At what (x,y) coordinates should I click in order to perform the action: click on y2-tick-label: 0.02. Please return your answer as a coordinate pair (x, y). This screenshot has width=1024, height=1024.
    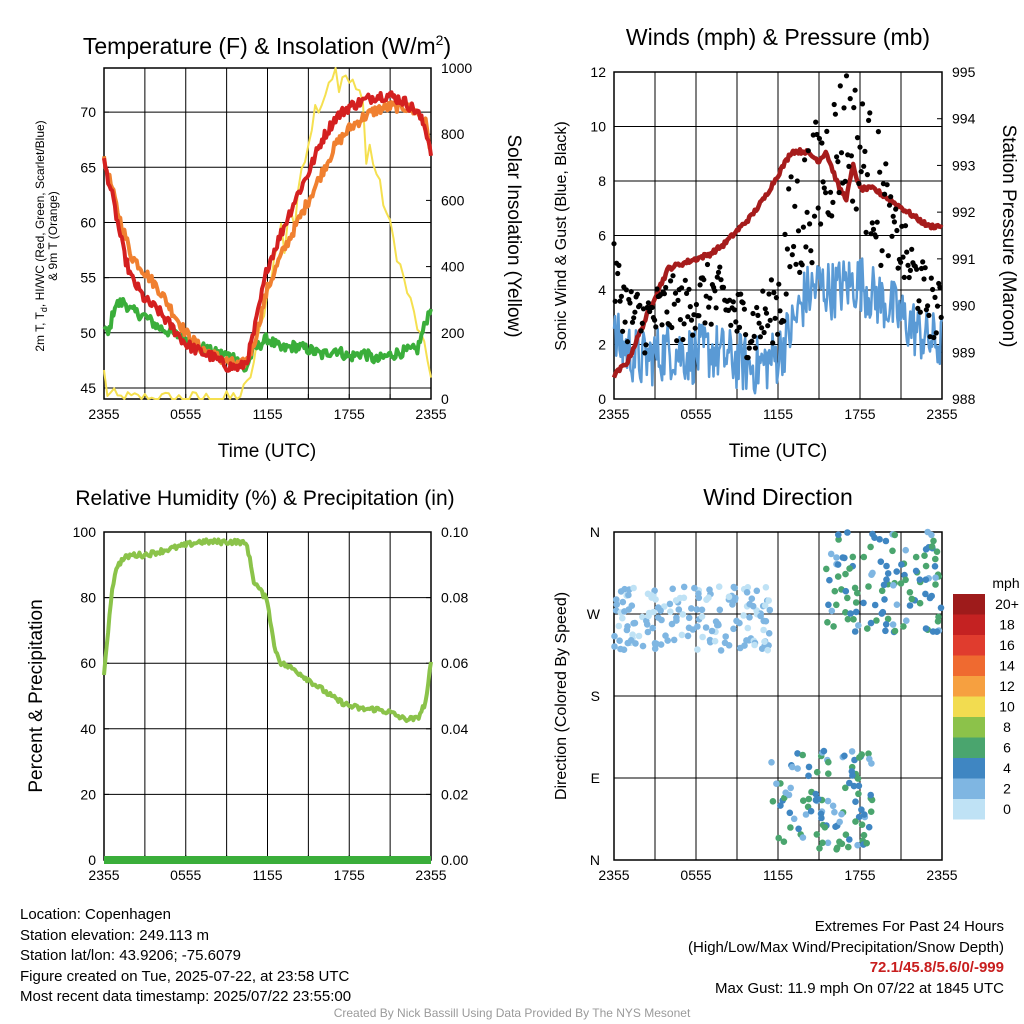
    Looking at the image, I should click on (454, 794).